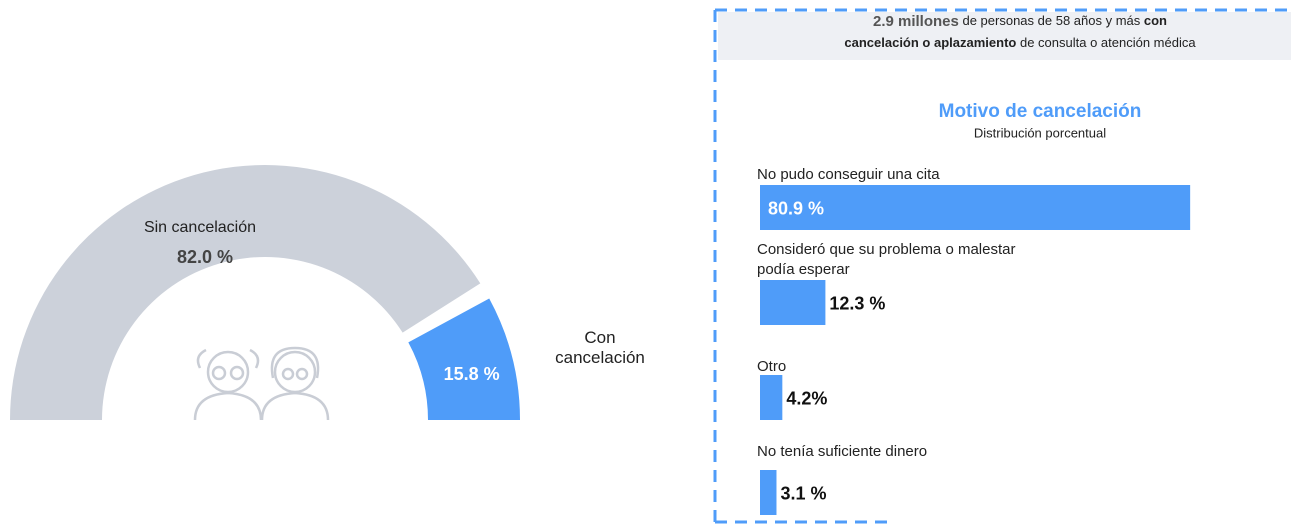 The image size is (1291, 525). I want to click on category-label: Con cancelación, so click(600, 347).